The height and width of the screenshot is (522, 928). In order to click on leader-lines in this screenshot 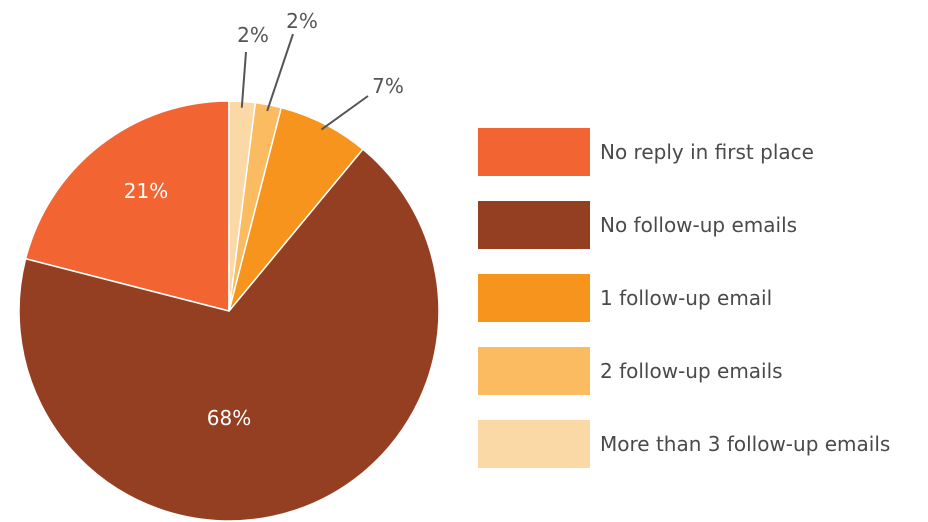, I will do `click(304, 82)`.